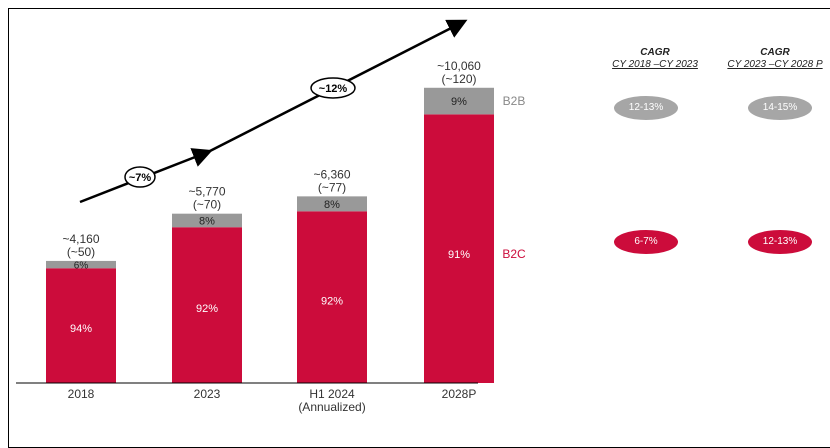  I want to click on category-label-3: 2028P, so click(459, 394).